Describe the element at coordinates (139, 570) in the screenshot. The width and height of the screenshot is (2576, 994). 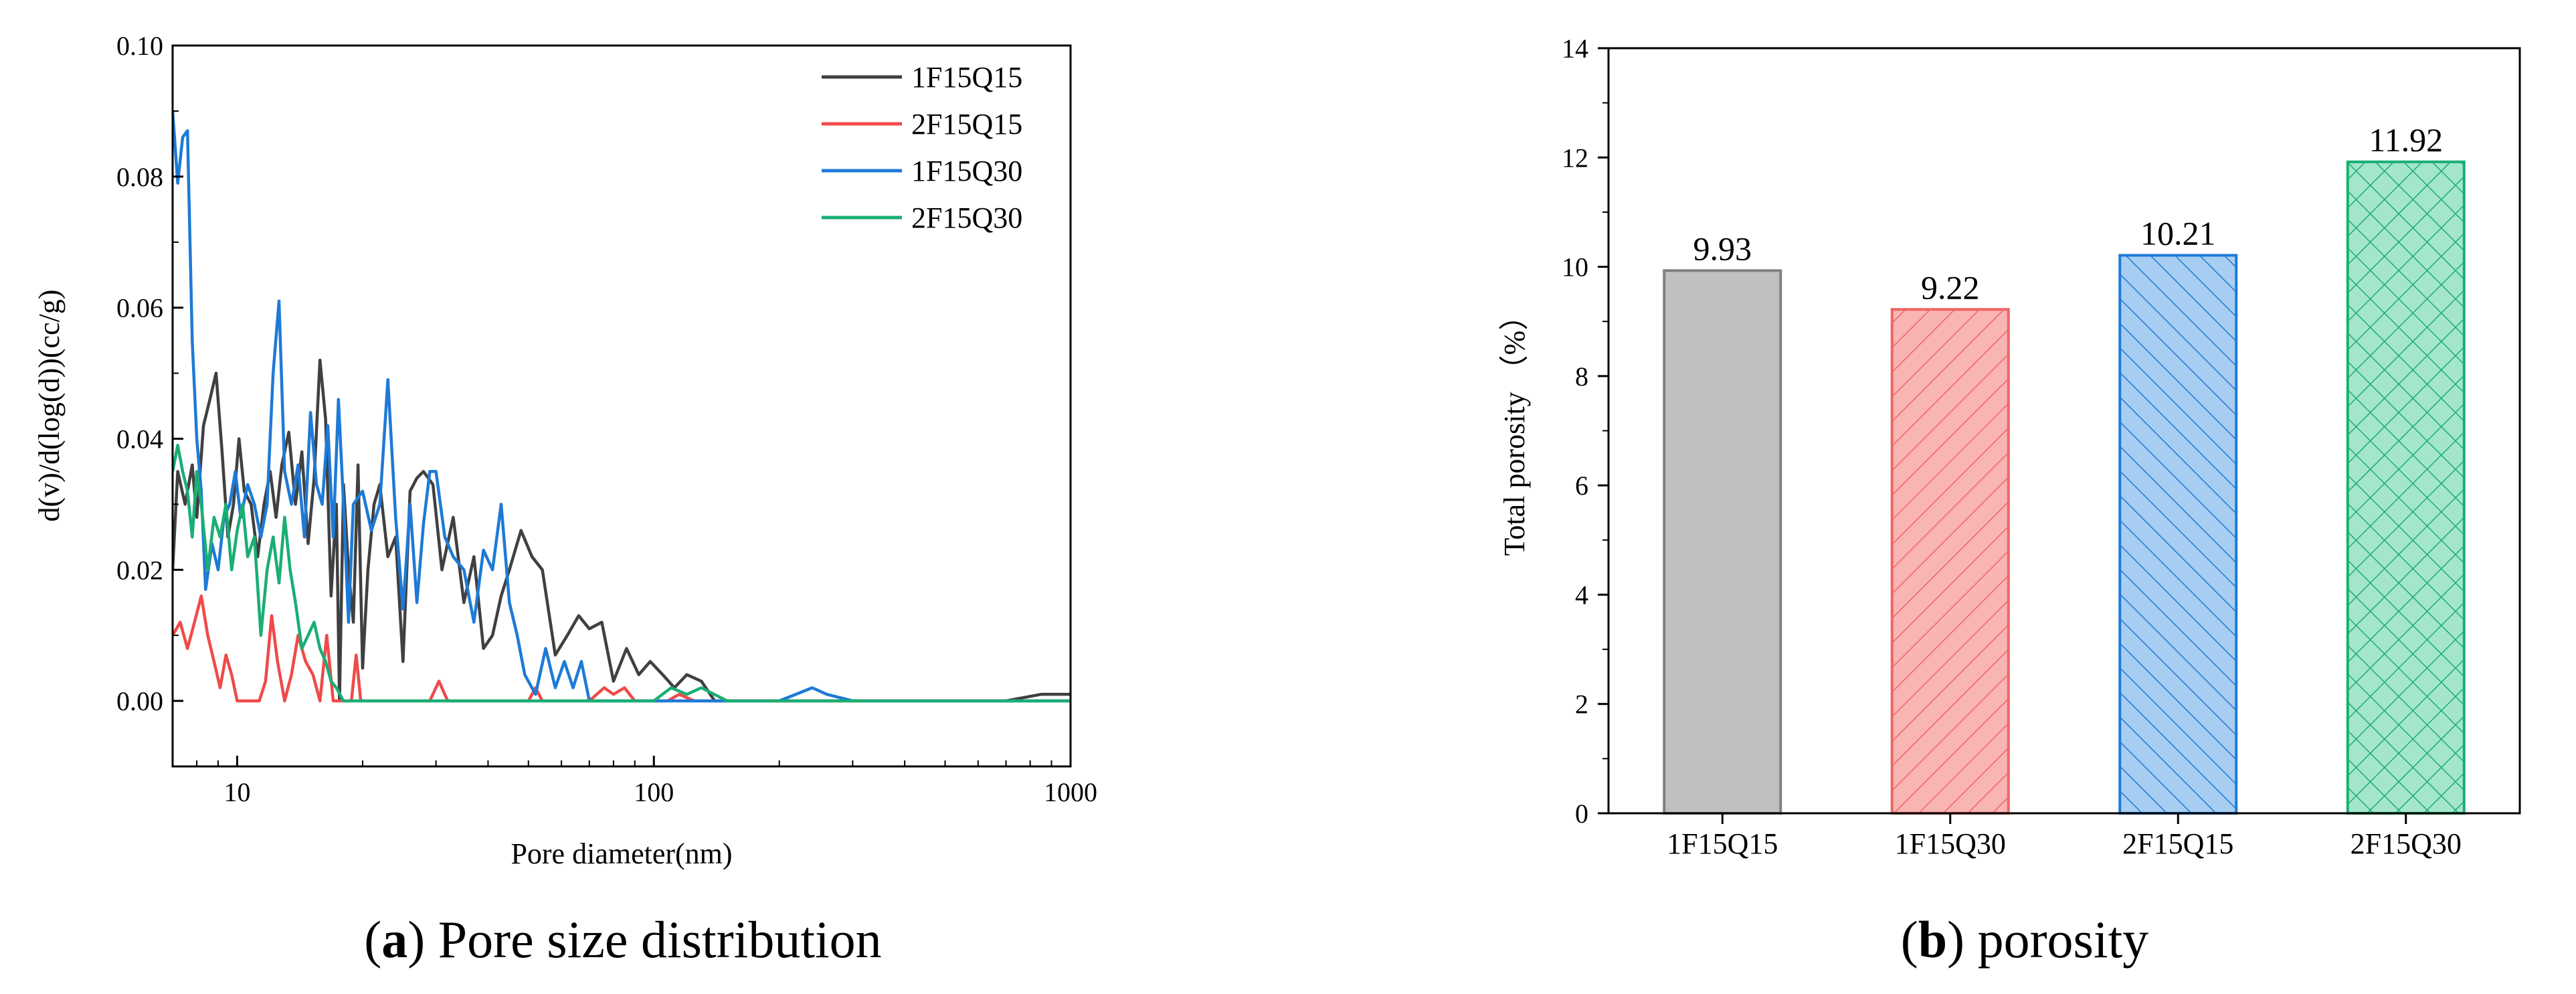
I see `panel-a-y-tick-label: 0.02` at that location.